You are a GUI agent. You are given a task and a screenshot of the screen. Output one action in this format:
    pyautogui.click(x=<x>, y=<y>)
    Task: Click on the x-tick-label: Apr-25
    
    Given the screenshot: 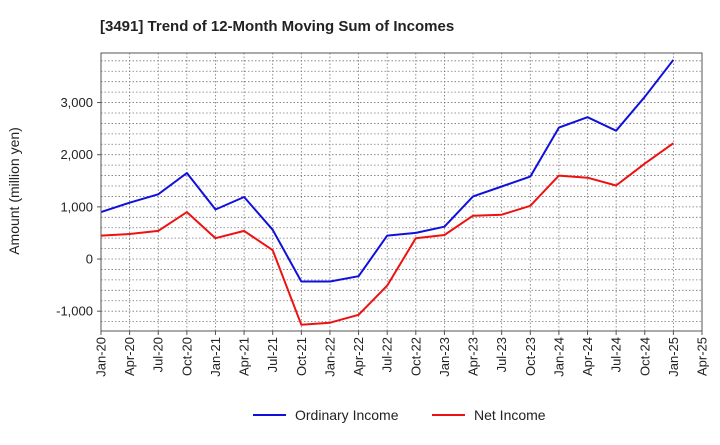 What is the action you would take?
    pyautogui.click(x=702, y=356)
    